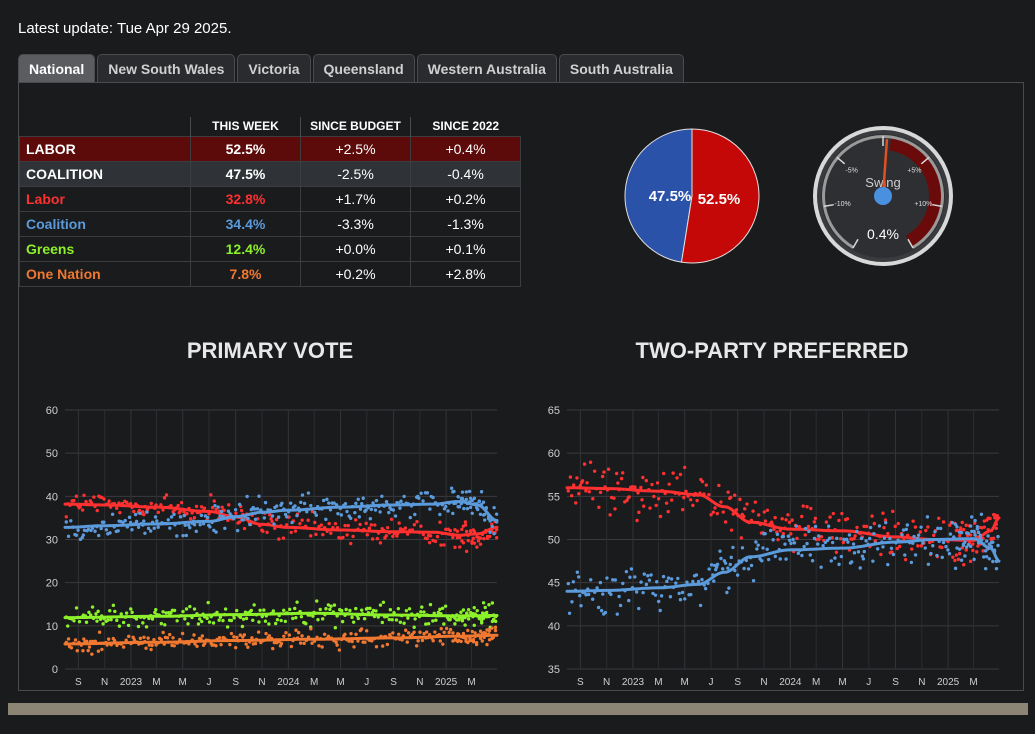  I want to click on tab-south-australia: South Australia, so click(621, 68).